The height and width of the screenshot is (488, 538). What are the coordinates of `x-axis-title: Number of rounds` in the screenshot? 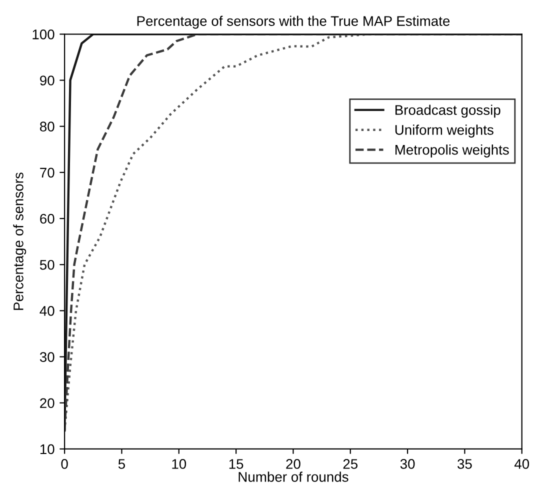 It's located at (293, 477).